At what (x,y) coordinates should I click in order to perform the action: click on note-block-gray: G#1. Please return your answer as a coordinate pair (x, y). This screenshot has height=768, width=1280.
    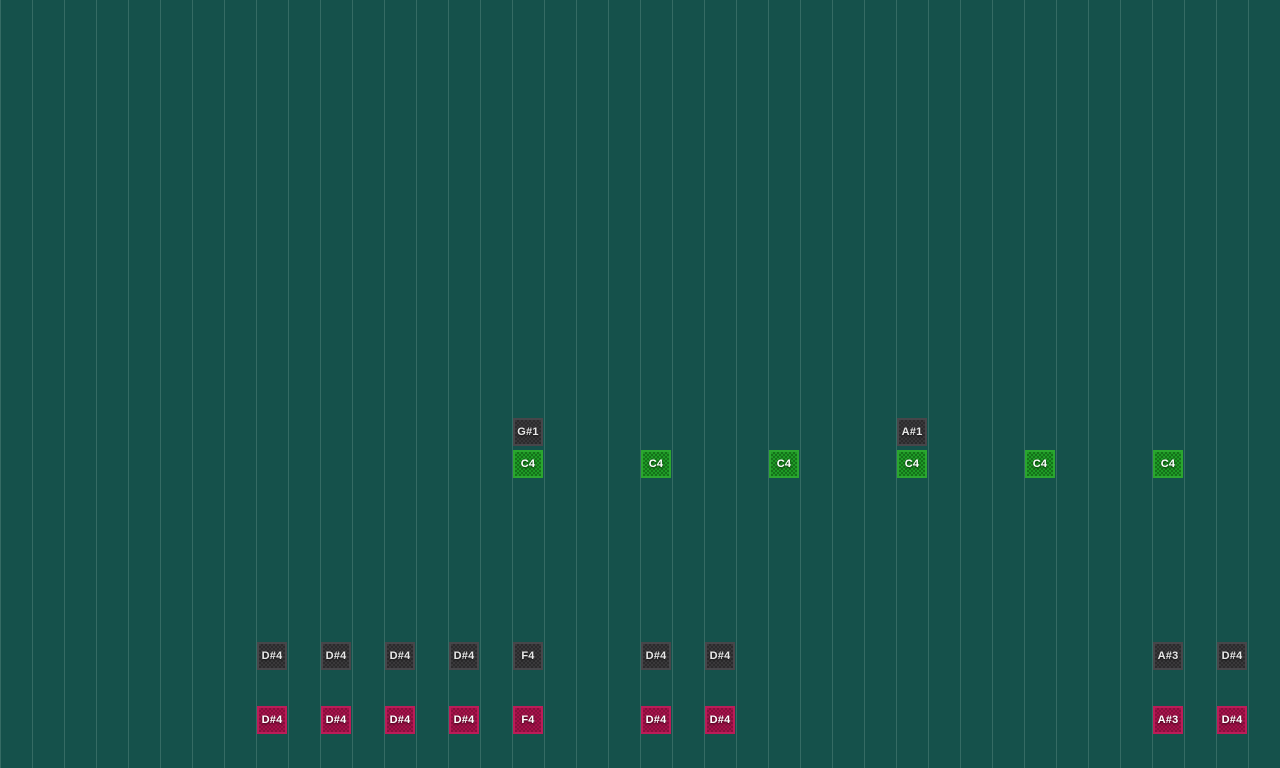
    Looking at the image, I should click on (528, 432).